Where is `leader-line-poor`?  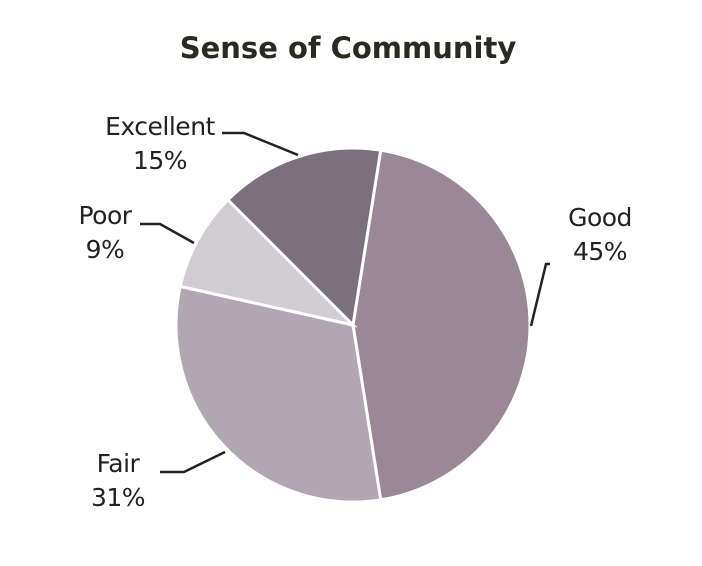 leader-line-poor is located at coordinates (167, 233).